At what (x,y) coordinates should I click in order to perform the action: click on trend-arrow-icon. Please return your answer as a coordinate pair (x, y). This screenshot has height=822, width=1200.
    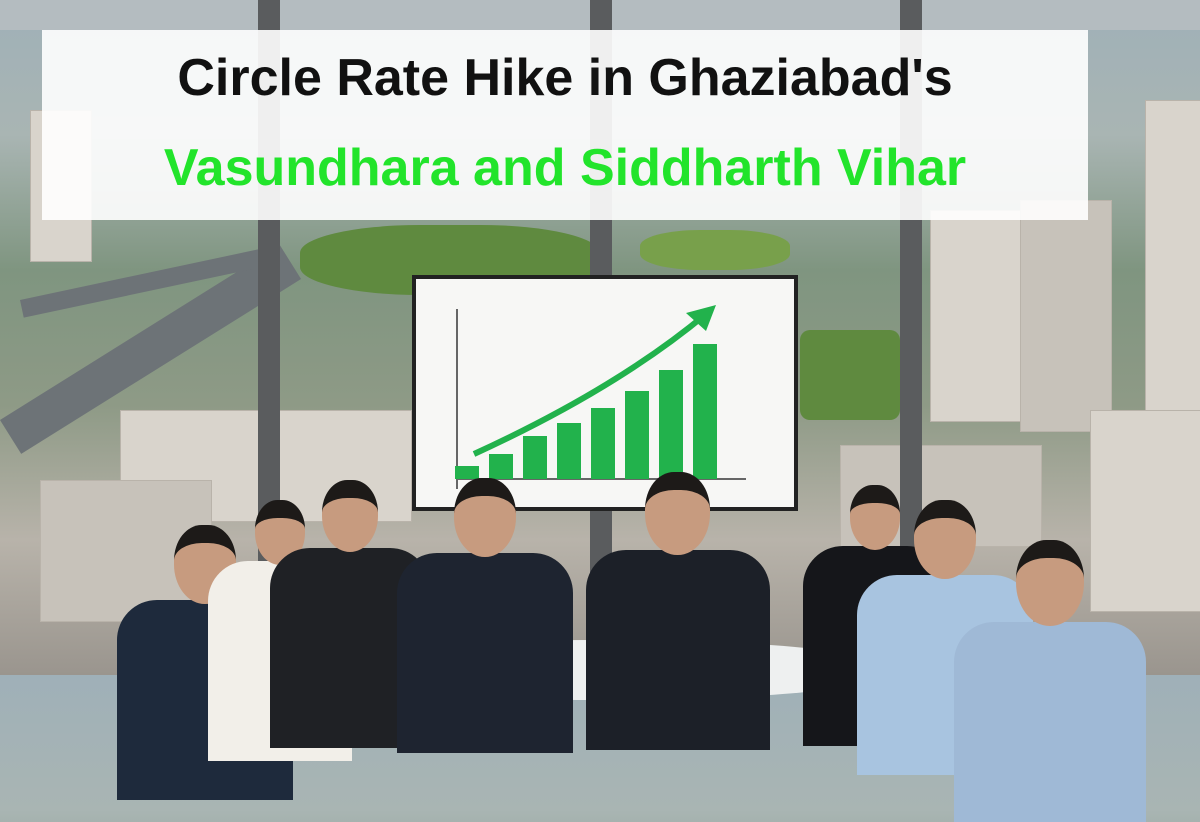
    Looking at the image, I should click on (594, 381).